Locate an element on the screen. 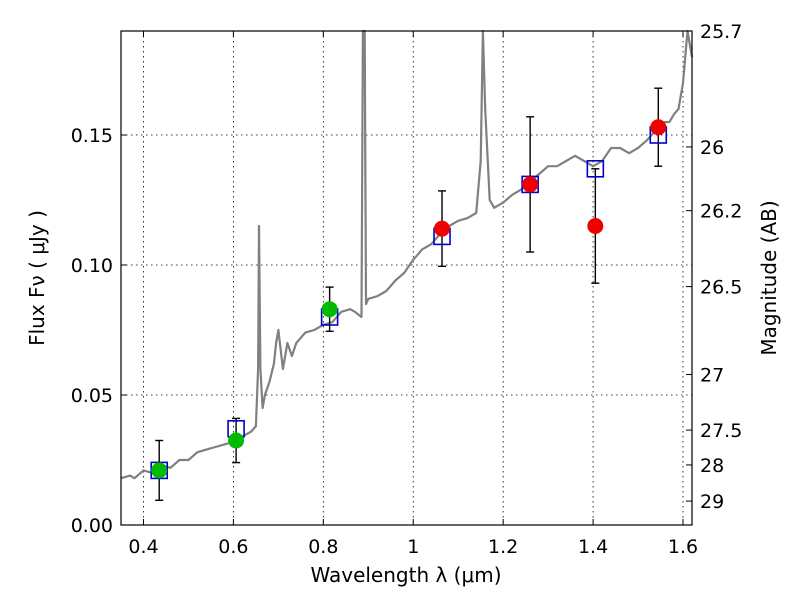 The width and height of the screenshot is (800, 600). x-tick-label: 1.6 is located at coordinates (683, 547).